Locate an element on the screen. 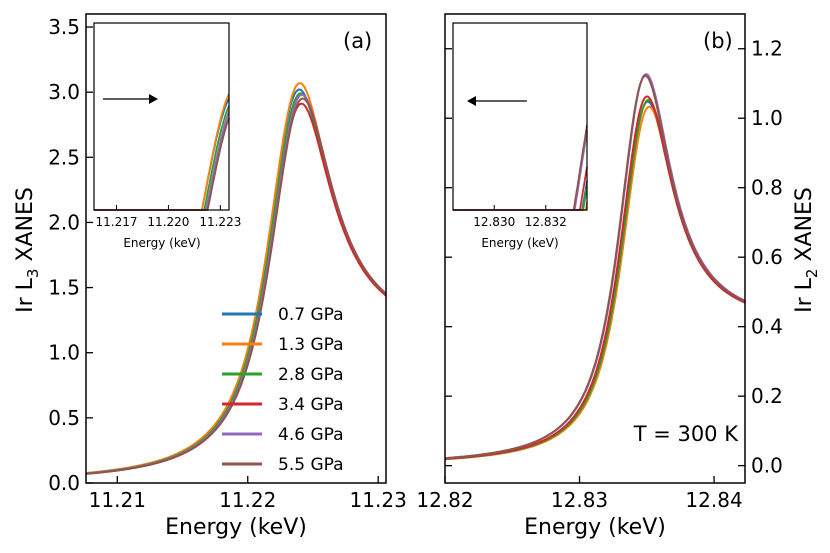  x-tick-label: 12.84 is located at coordinates (713, 500).